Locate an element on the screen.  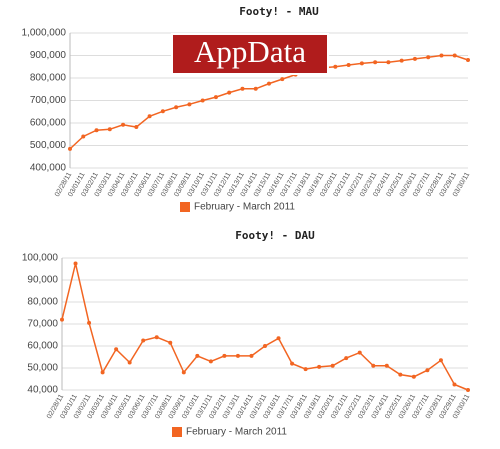
y-tick-label: 100,000 is located at coordinates (40, 258).